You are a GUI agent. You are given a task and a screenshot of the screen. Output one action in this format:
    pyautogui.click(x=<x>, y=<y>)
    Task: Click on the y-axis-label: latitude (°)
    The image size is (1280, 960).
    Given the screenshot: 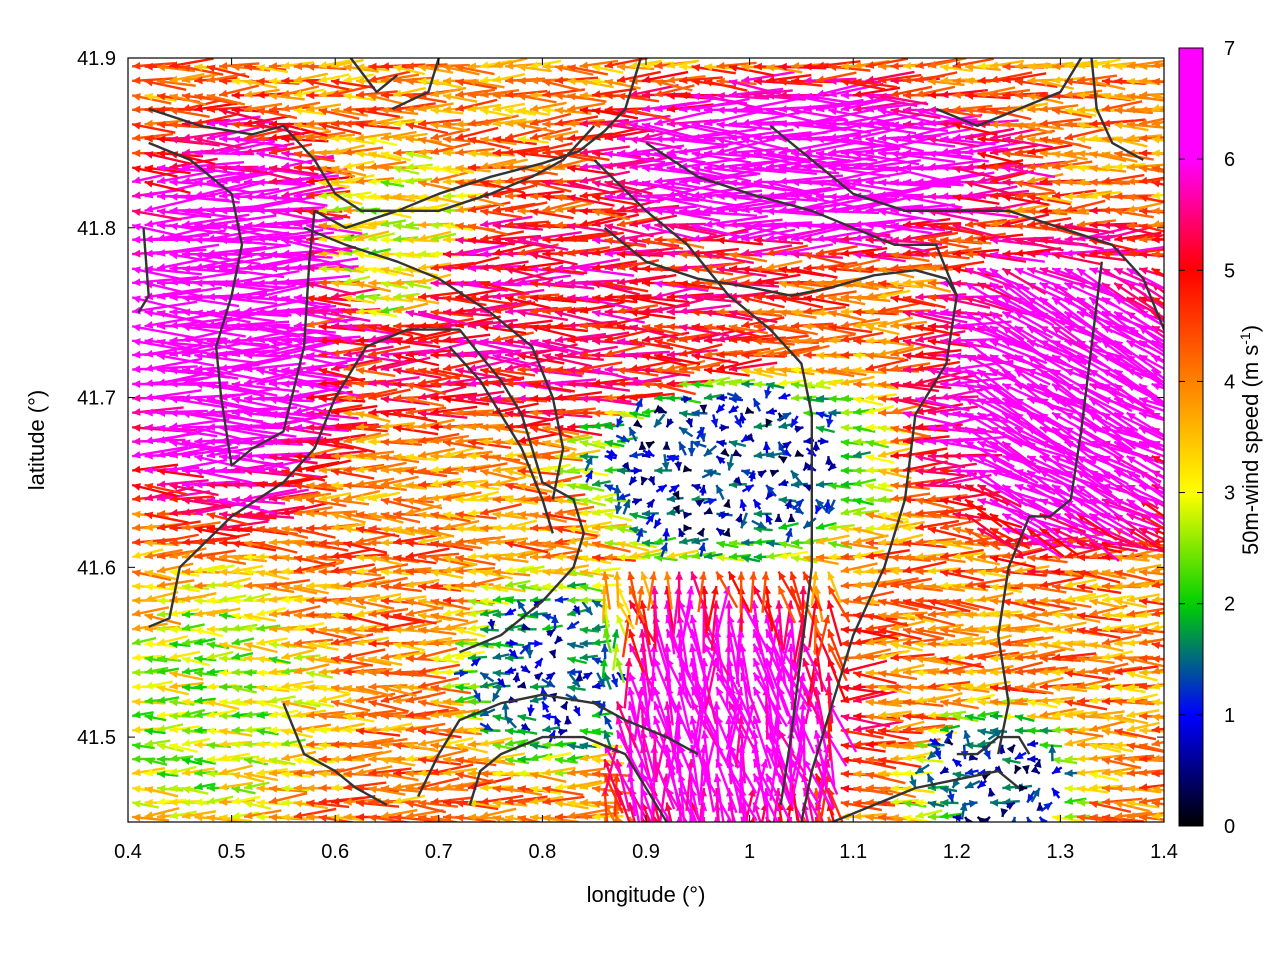 What is the action you would take?
    pyautogui.click(x=36, y=440)
    